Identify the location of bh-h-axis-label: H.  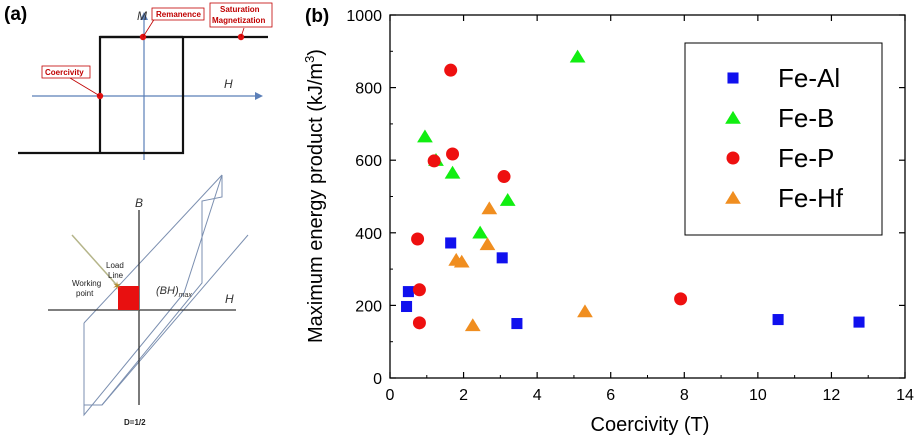
(229, 299).